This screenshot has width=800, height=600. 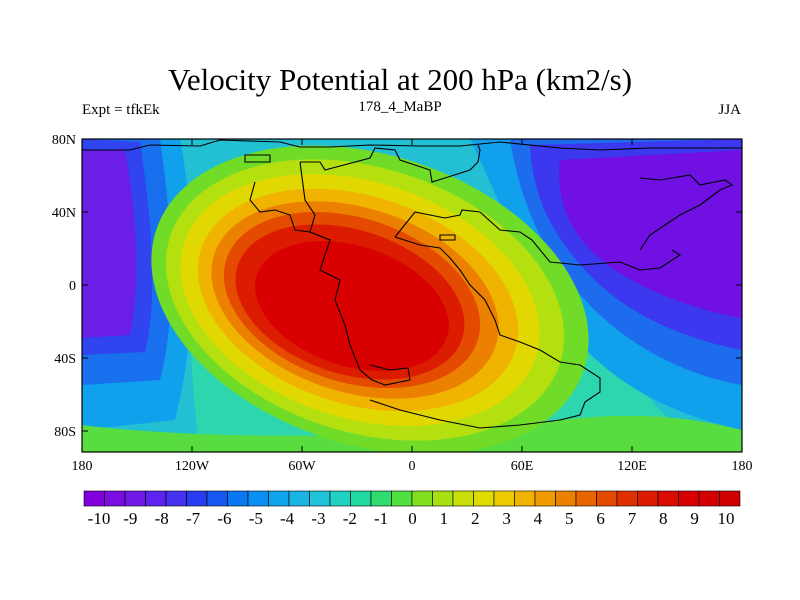 I want to click on colorbar-label: 9, so click(x=694, y=518).